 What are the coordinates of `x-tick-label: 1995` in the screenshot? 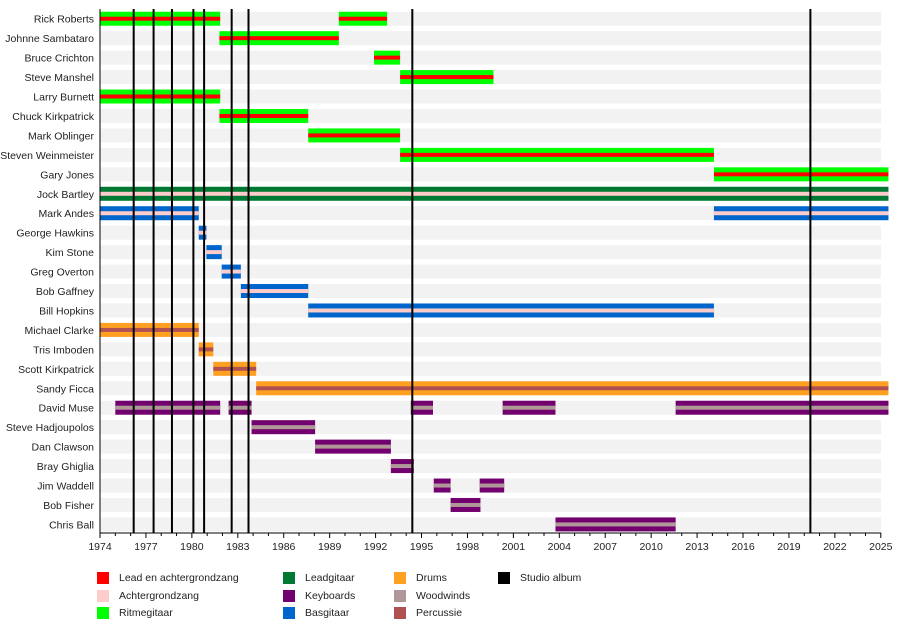 It's located at (422, 547).